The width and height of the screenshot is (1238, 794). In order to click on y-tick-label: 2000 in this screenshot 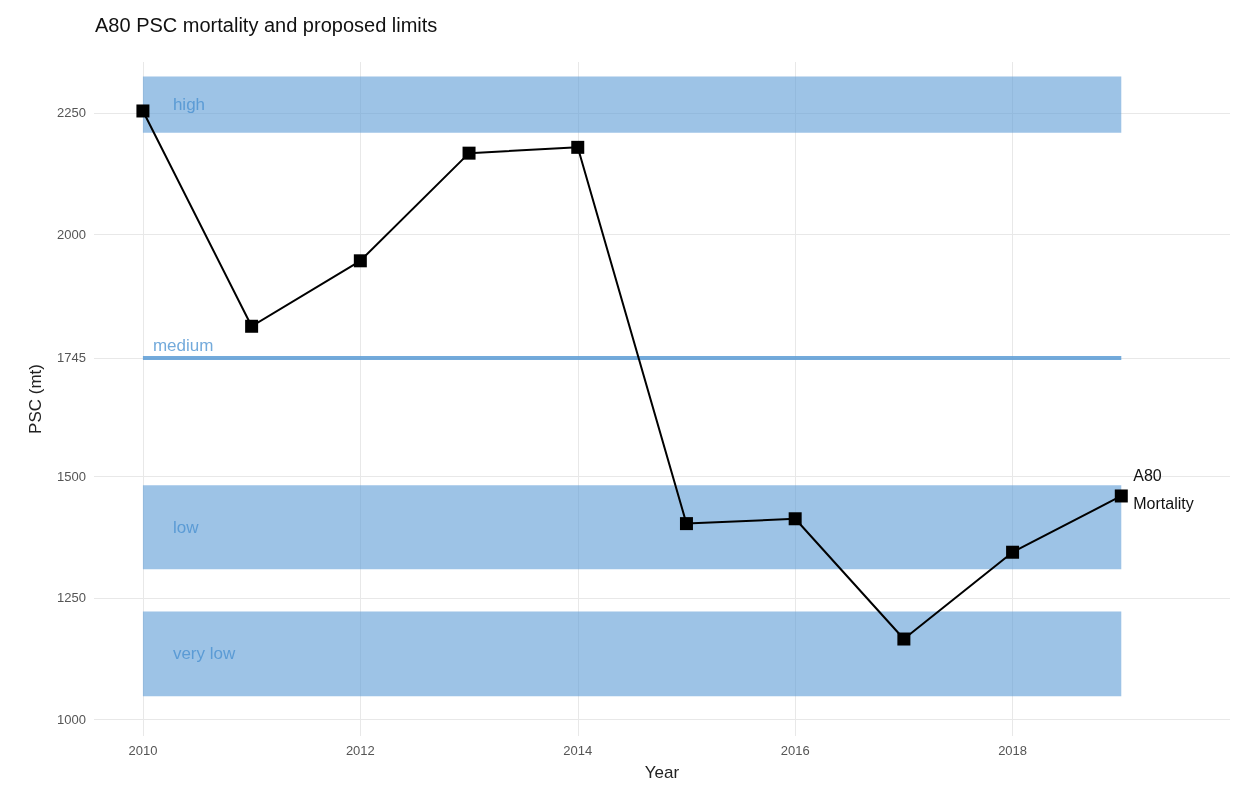, I will do `click(71, 234)`.